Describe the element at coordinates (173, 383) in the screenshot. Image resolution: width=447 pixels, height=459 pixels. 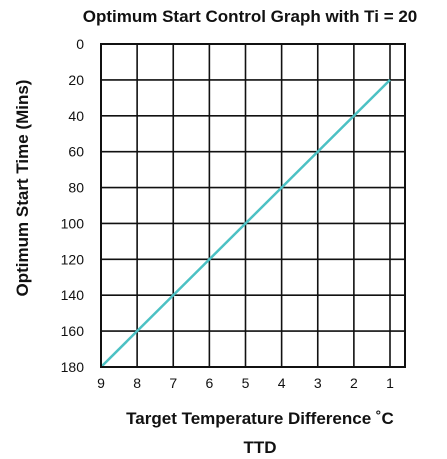
I see `x-tick-label: 7` at that location.